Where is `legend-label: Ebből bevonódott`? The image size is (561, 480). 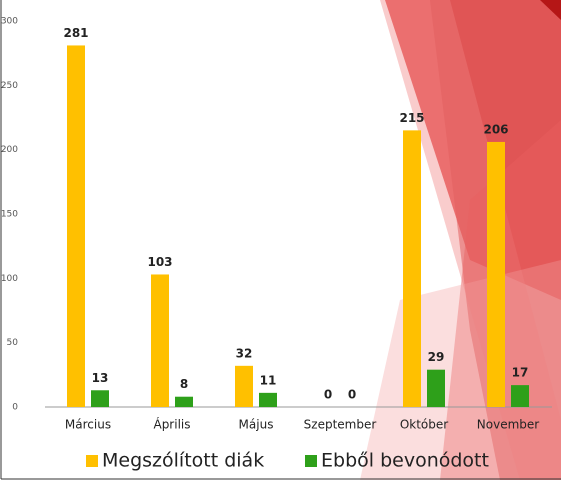
legend-label: Ebből bevonódott is located at coordinates (405, 461).